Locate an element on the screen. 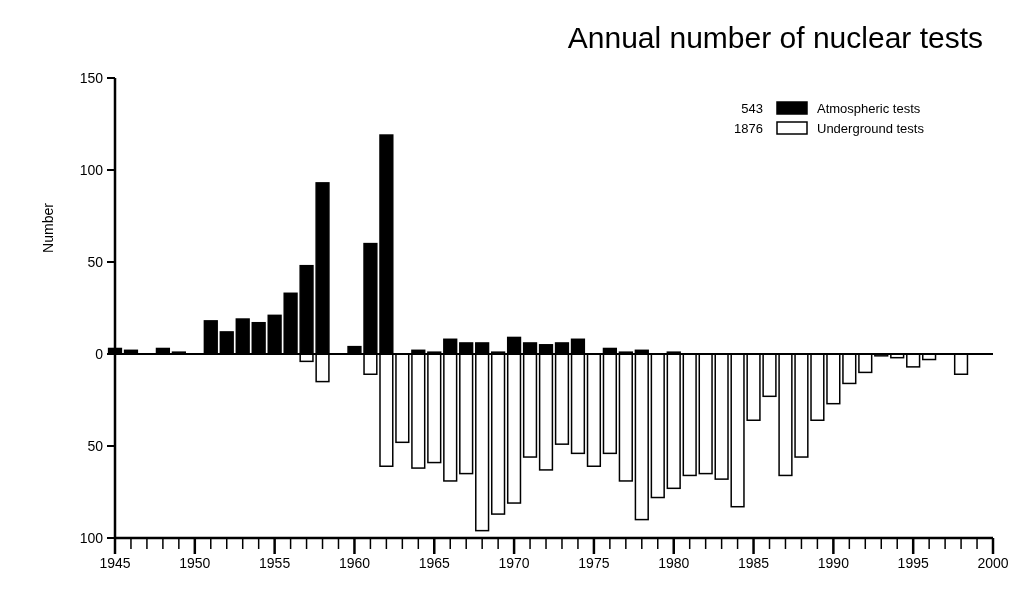 Image resolution: width=1019 pixels, height=592 pixels. y-tick-label: 150 is located at coordinates (91, 77).